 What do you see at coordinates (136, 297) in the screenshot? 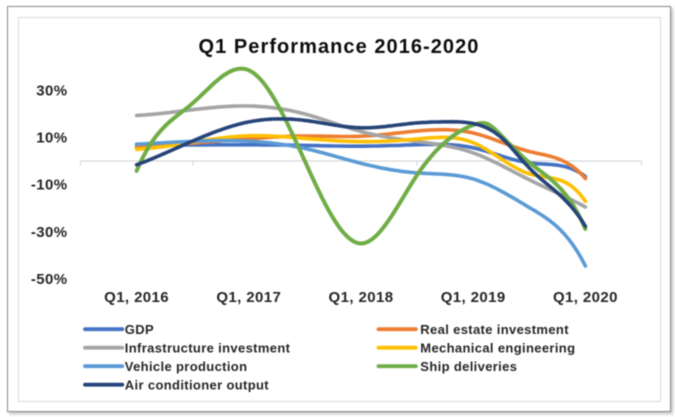
I see `svg-text: Q1, 2016` at bounding box center [136, 297].